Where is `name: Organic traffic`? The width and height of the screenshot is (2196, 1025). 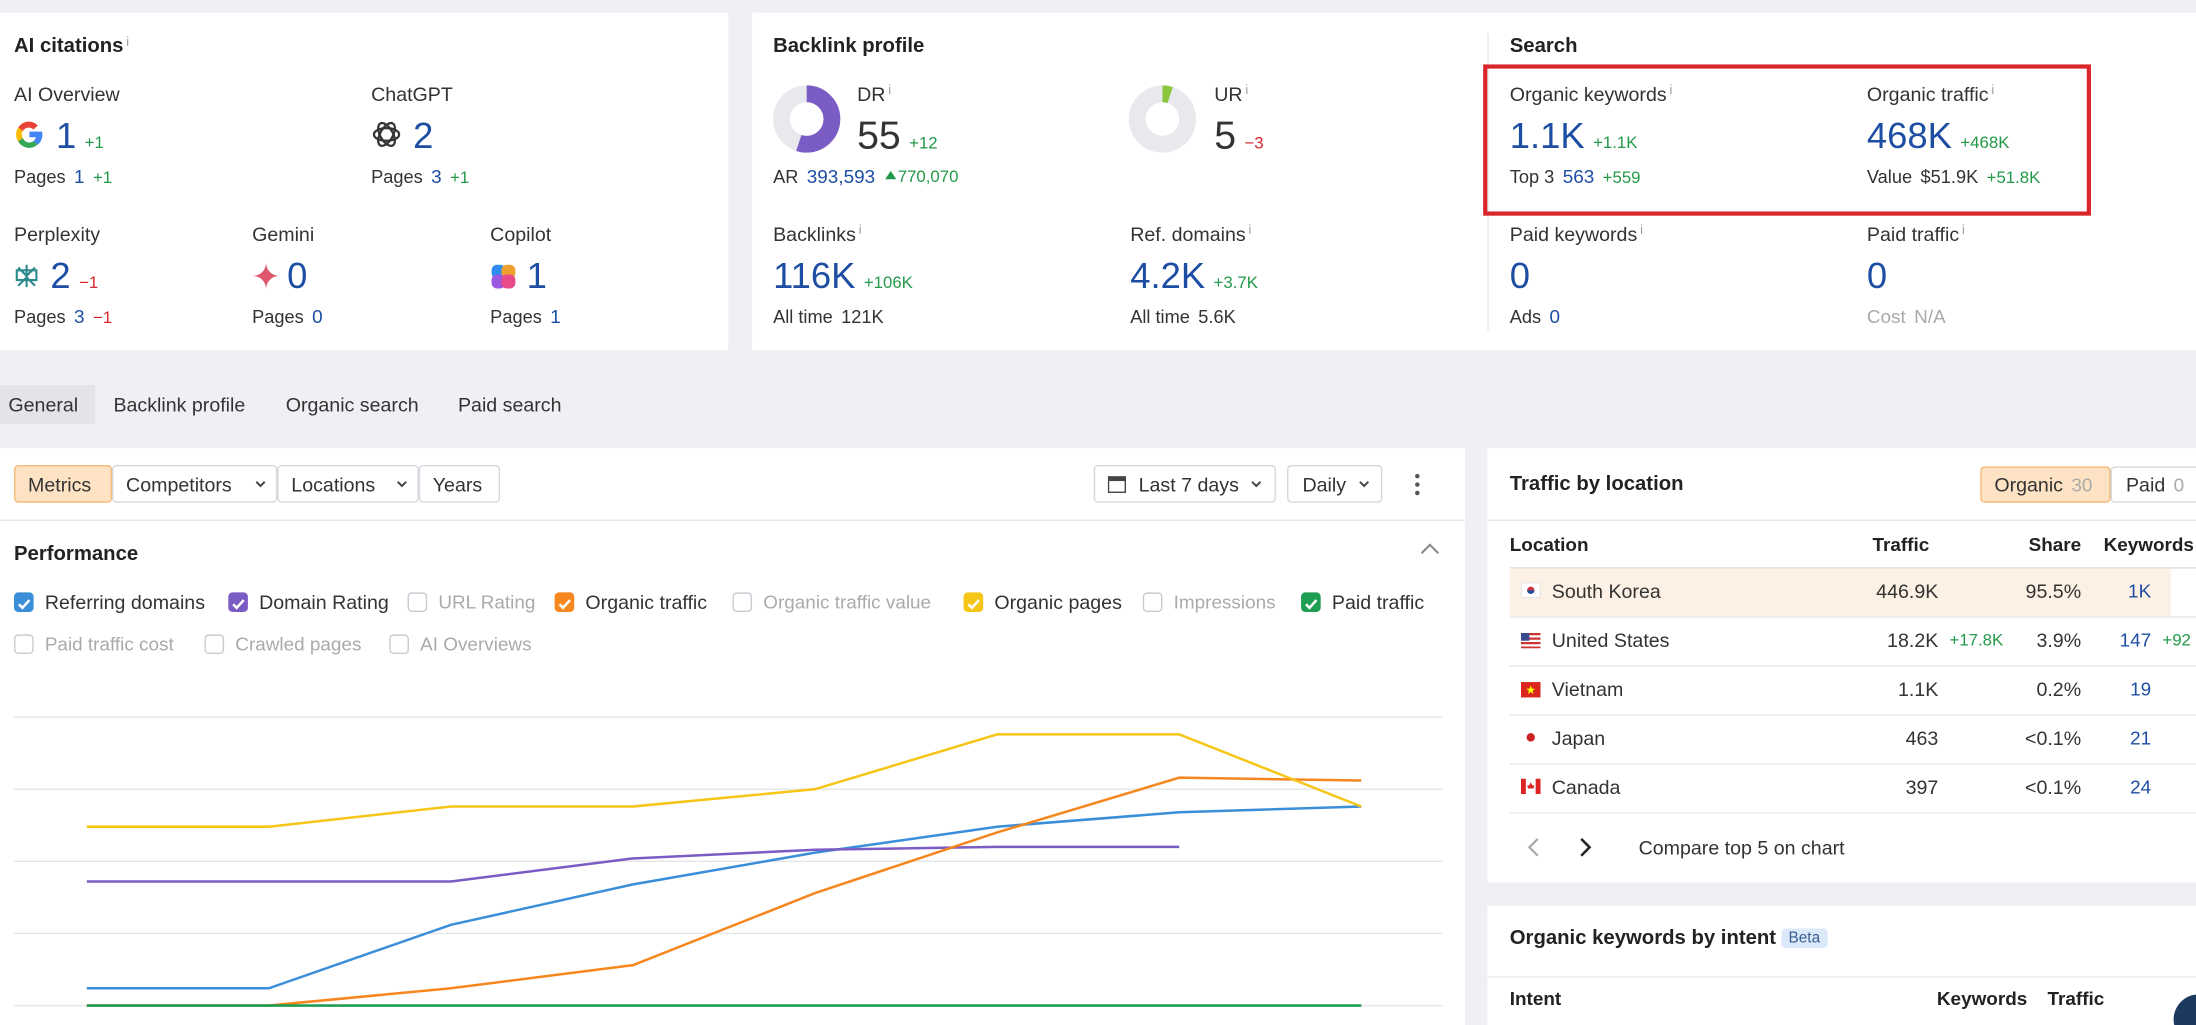 name: Organic traffic is located at coordinates (646, 602).